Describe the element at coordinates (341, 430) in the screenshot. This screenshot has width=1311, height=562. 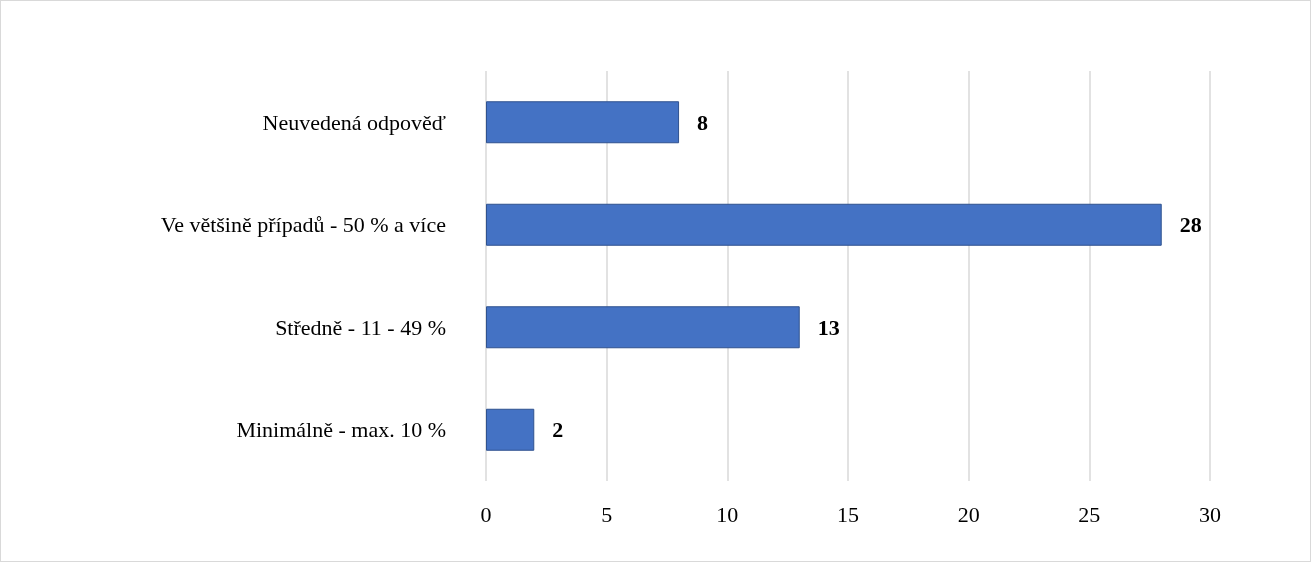
I see `y-tick-label: Minimálně - max. 10 %` at that location.